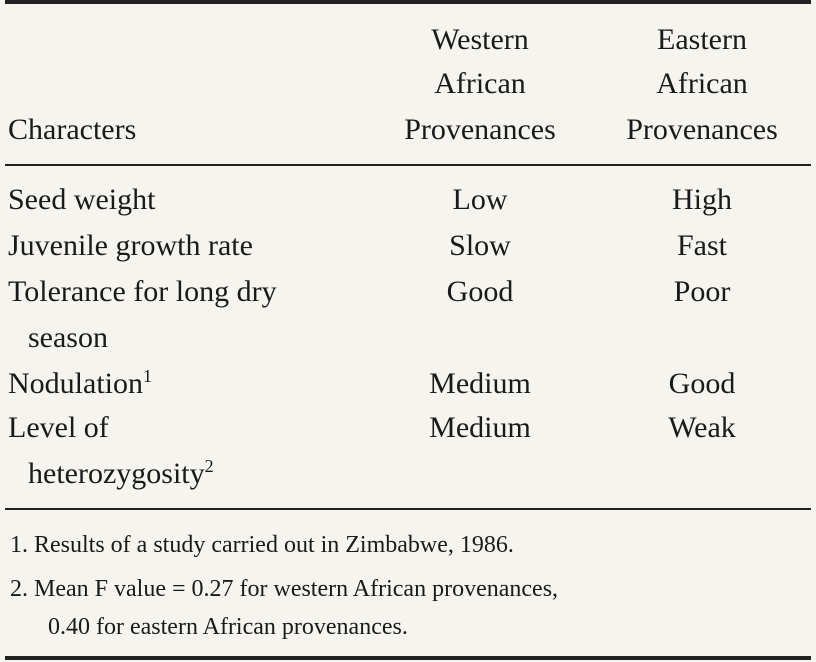  I want to click on row-heterozygosity-character: Level of, so click(58, 427).